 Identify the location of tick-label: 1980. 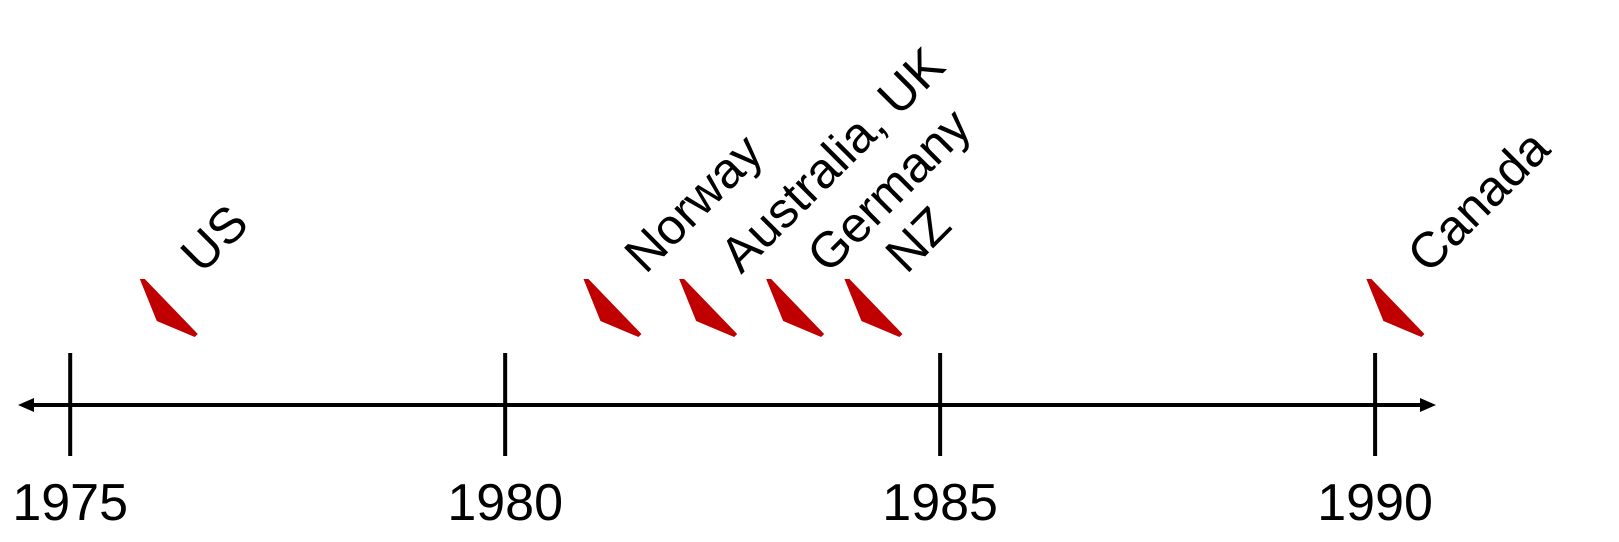
(505, 503).